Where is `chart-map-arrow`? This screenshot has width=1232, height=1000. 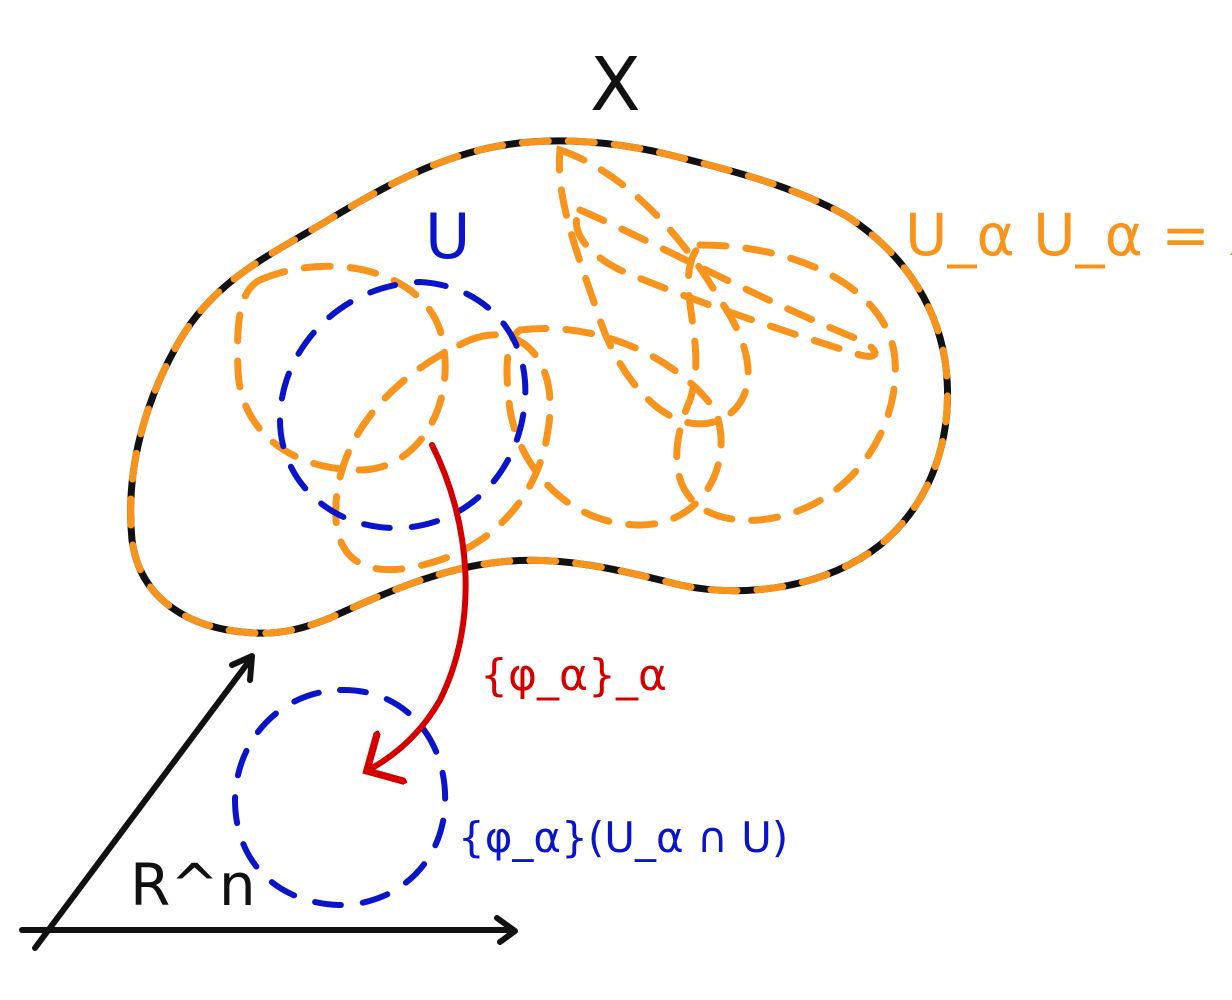 chart-map-arrow is located at coordinates (420, 605).